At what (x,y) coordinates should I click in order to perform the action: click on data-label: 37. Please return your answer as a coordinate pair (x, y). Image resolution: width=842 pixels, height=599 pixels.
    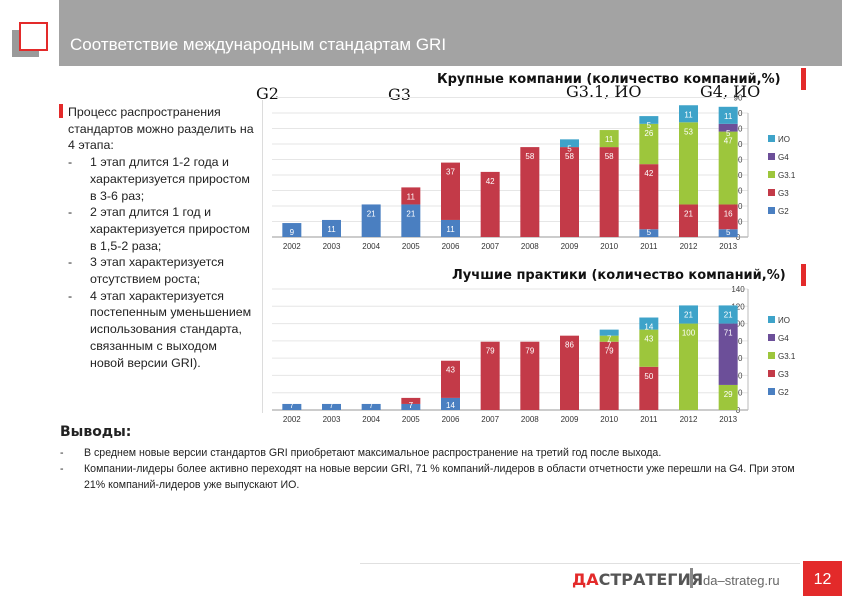
    Looking at the image, I should click on (450, 172).